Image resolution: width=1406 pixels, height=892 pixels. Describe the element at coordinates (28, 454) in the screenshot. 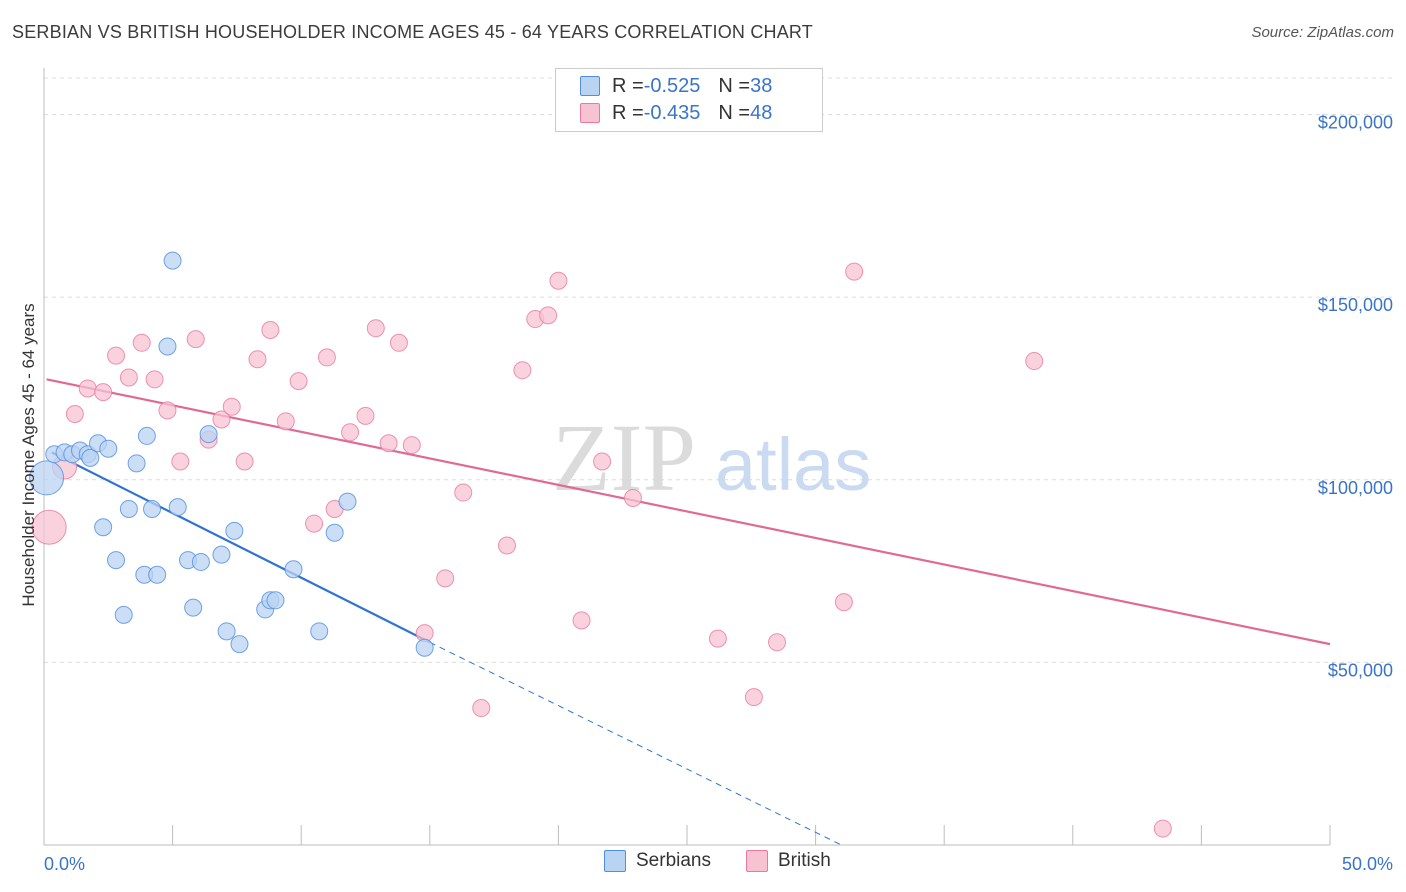

I see `y-axis-label: Householder Income Ages 45 - 64 years` at that location.